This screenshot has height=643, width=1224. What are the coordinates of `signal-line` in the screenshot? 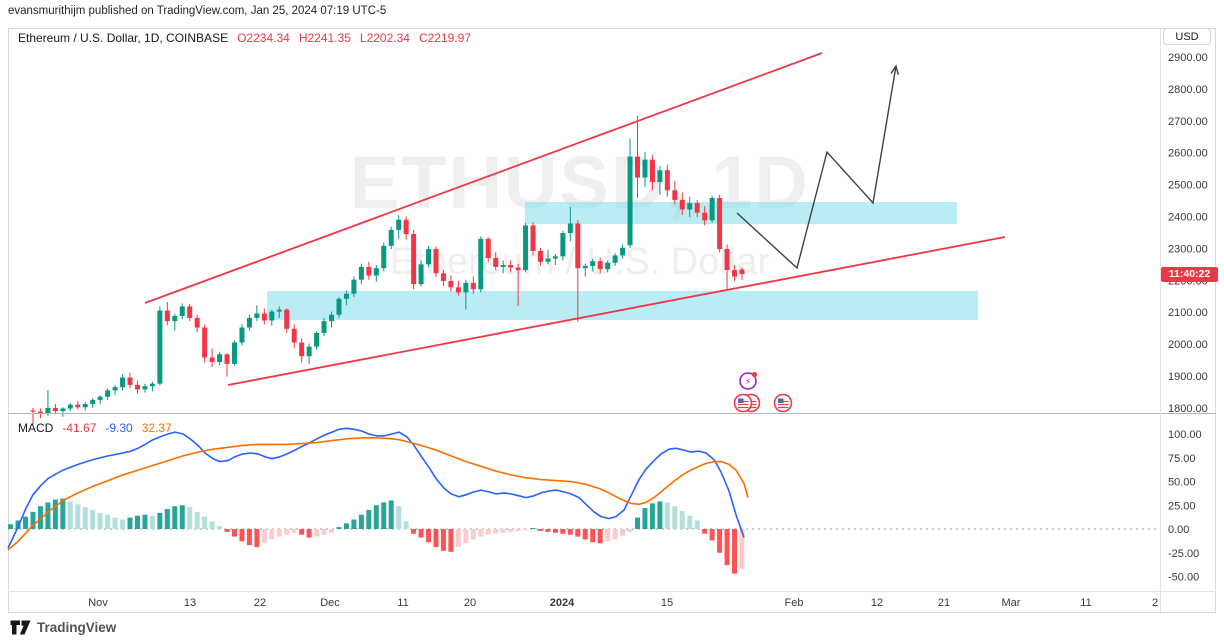 It's located at (378, 493).